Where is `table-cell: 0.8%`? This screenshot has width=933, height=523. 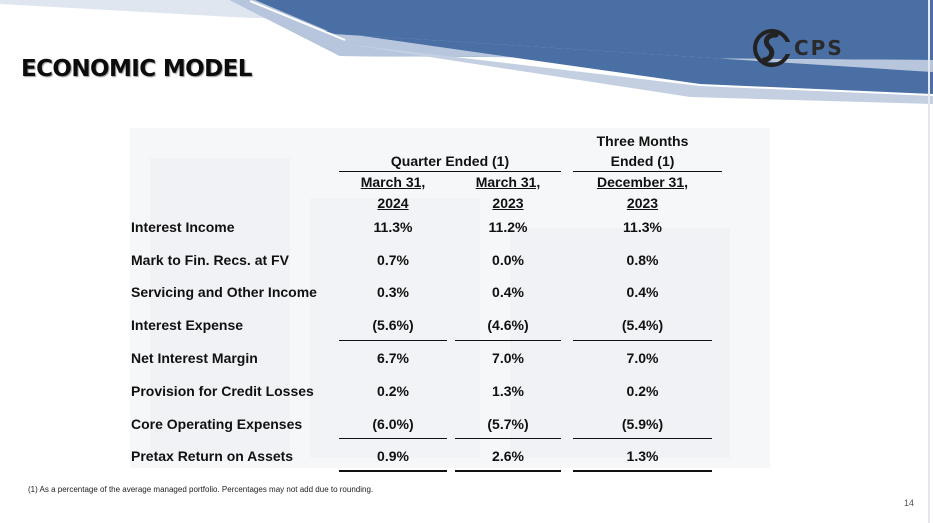 table-cell: 0.8% is located at coordinates (642, 260).